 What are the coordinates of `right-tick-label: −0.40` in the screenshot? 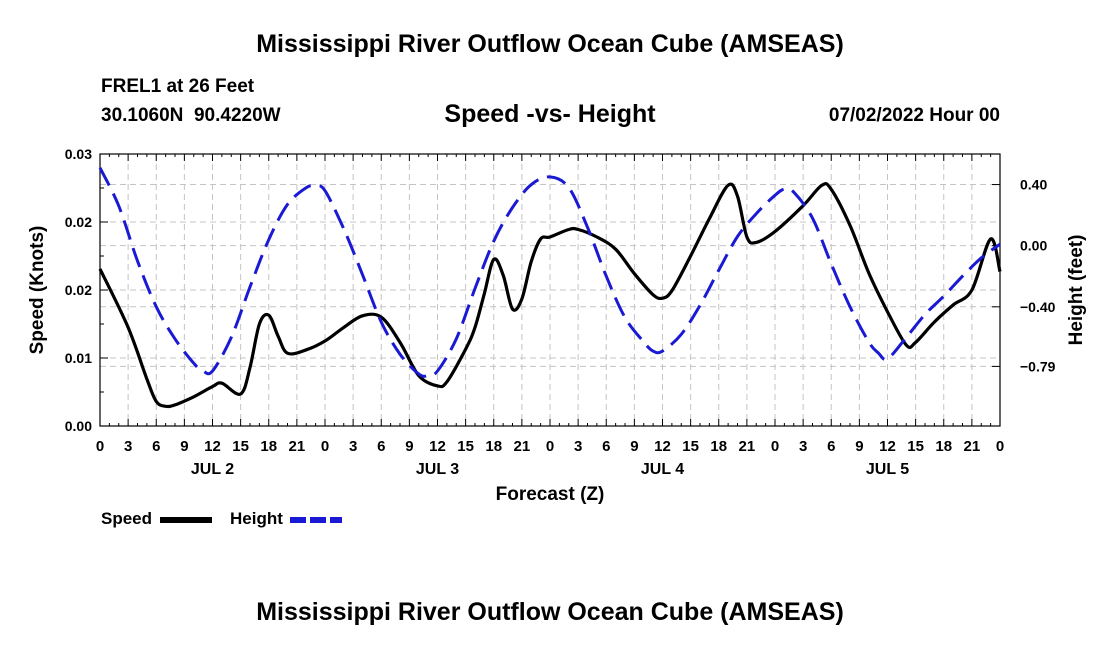 It's located at (1038, 307).